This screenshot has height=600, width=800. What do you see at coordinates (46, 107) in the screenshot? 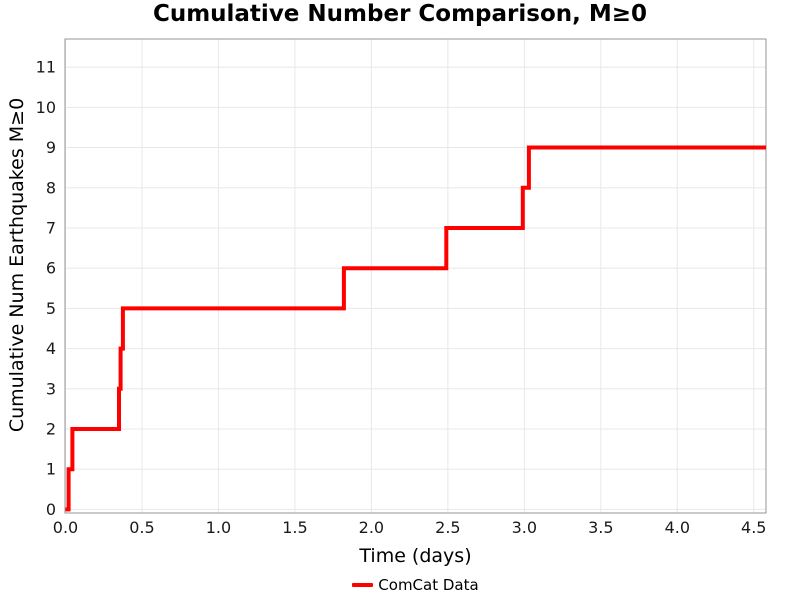
I see `y-tick-label: 10` at bounding box center [46, 107].